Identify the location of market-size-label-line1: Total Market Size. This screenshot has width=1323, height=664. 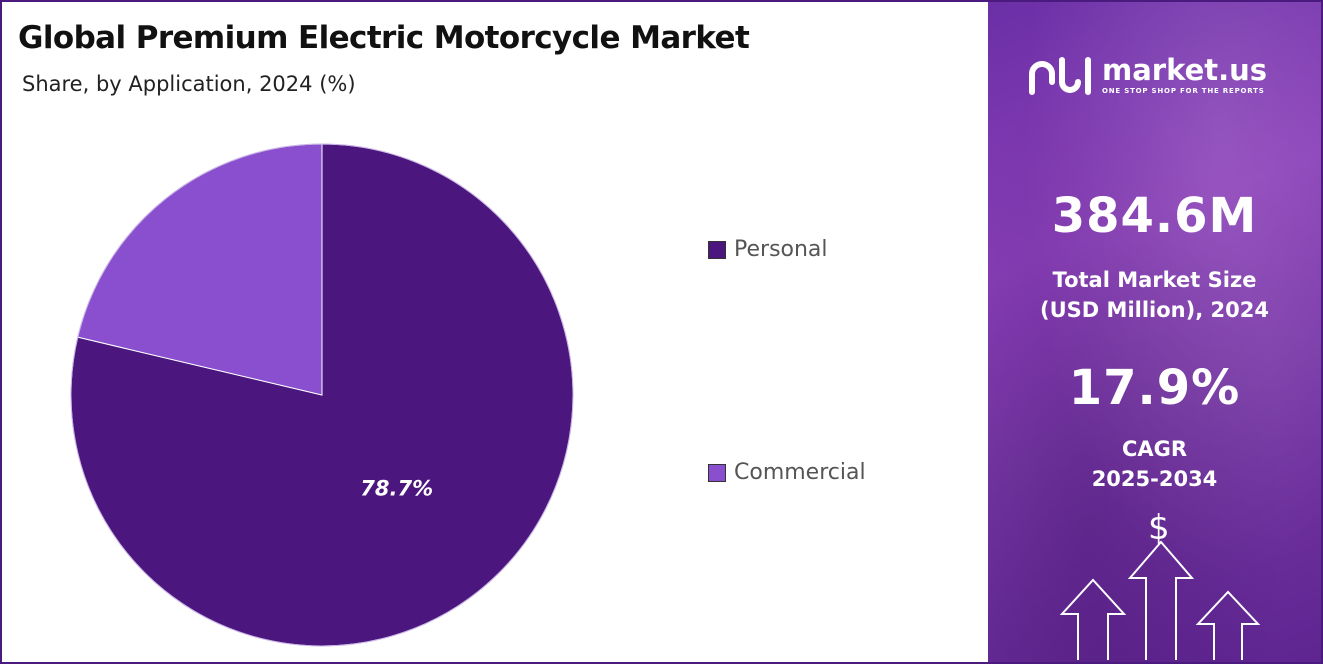
(1154, 280).